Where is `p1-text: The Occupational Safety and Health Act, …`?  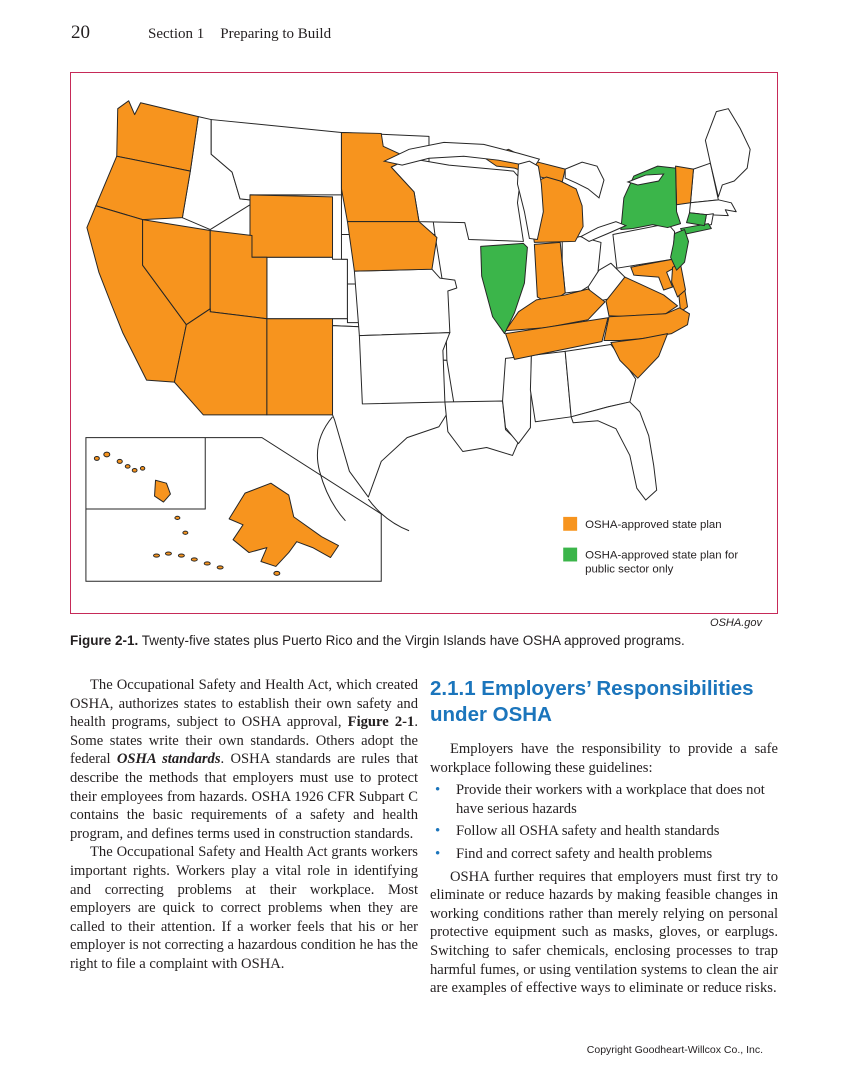
p1-text: The Occupational Safety and Health Act, … is located at coordinates (244, 704).